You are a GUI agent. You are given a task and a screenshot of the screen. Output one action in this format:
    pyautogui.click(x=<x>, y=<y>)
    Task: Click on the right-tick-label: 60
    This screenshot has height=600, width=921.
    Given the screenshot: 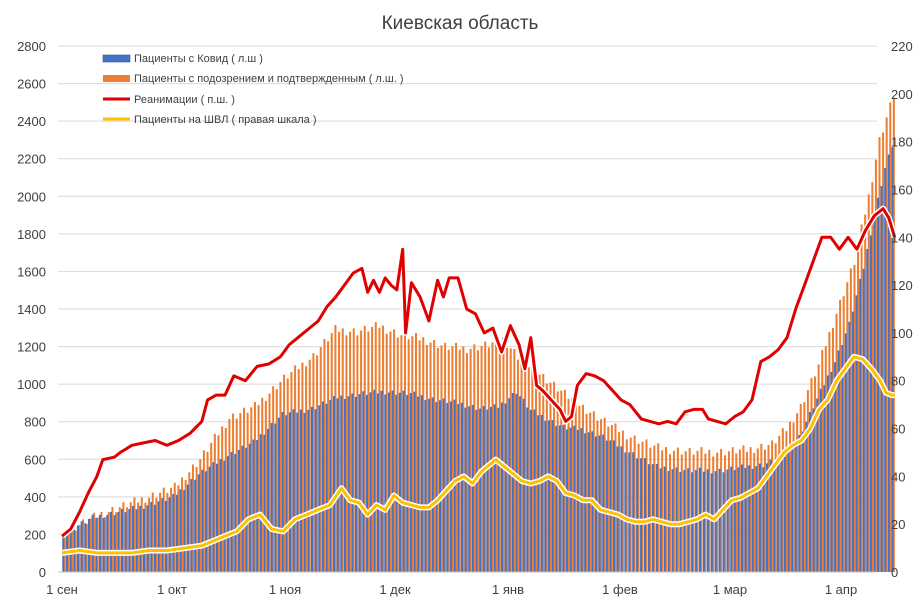 What is the action you would take?
    pyautogui.click(x=898, y=429)
    